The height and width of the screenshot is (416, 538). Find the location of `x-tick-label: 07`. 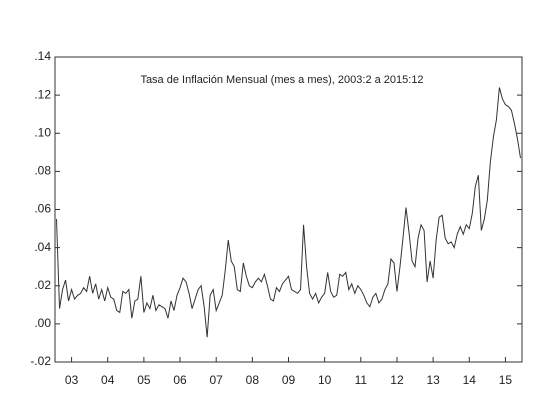

x-tick-label: 07 is located at coordinates (217, 380).